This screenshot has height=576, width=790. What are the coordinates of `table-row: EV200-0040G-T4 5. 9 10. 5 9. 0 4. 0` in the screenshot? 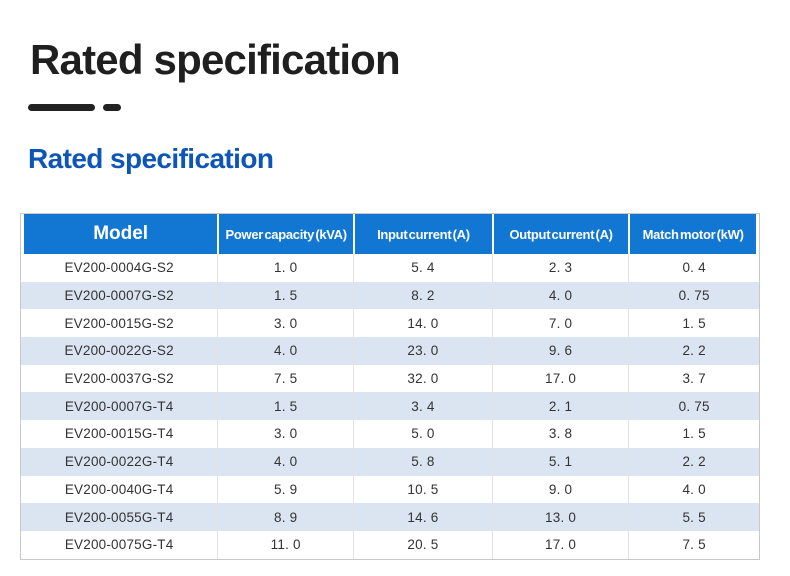 It's located at (390, 489).